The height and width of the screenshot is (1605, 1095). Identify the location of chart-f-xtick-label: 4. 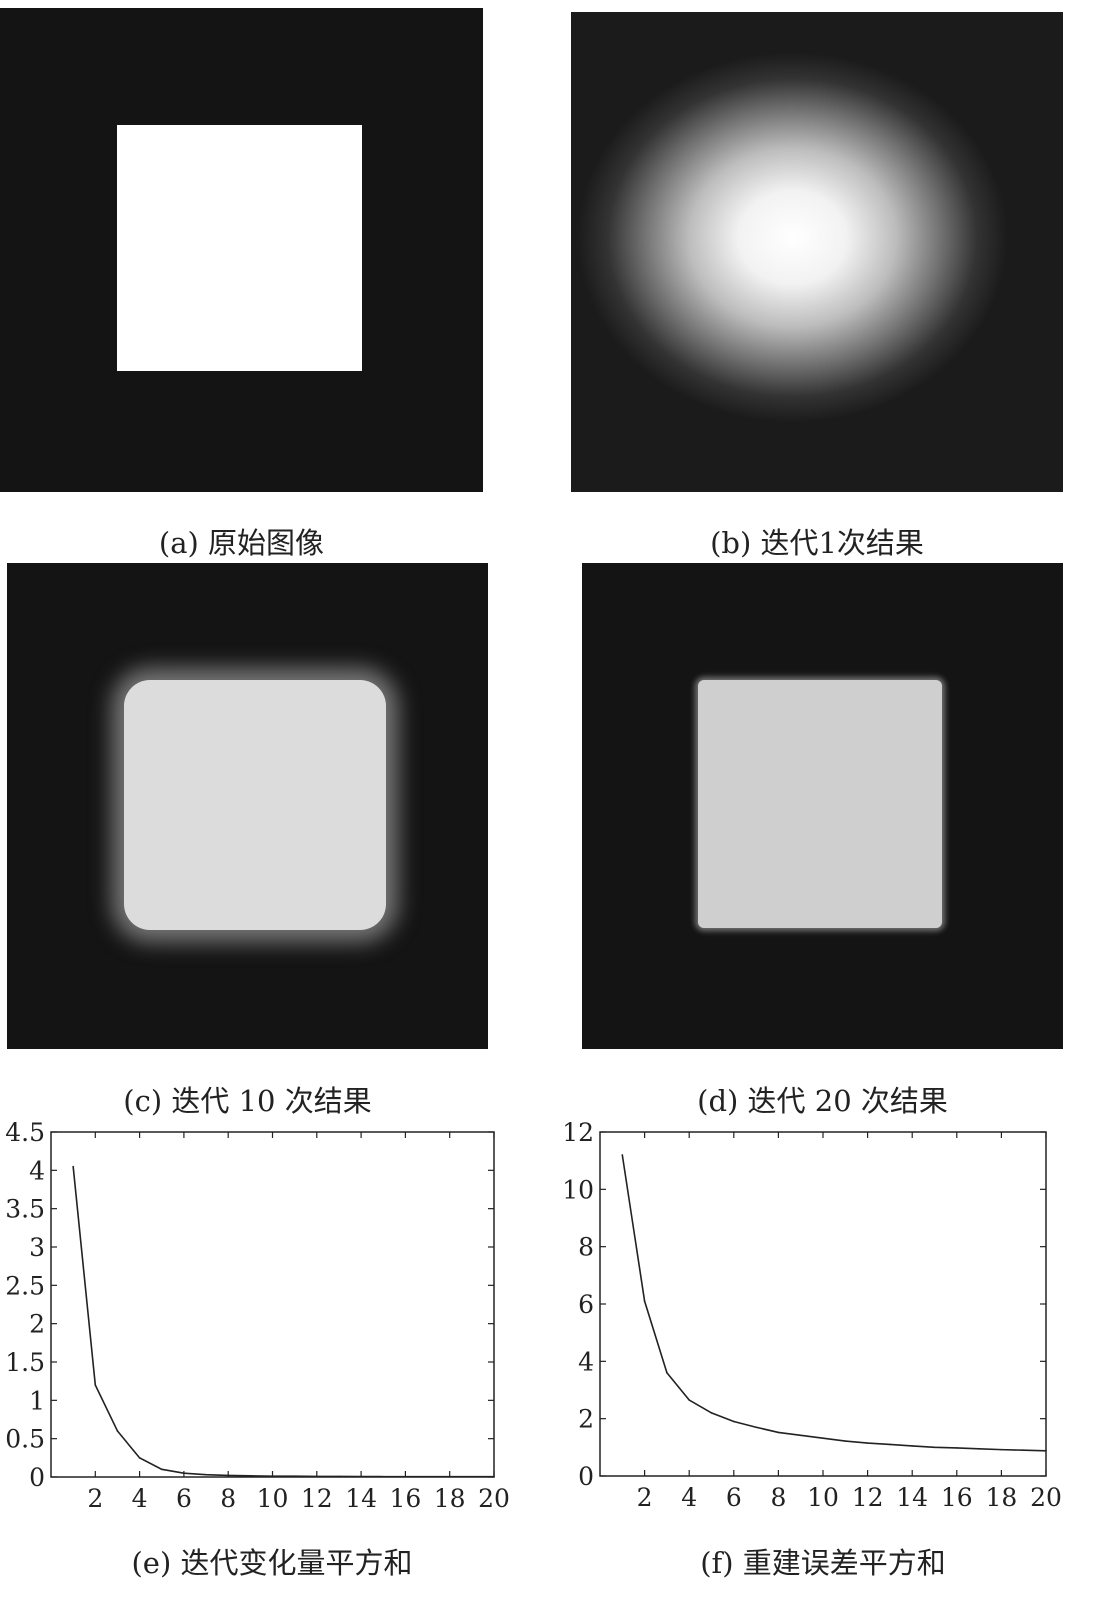
(689, 1497).